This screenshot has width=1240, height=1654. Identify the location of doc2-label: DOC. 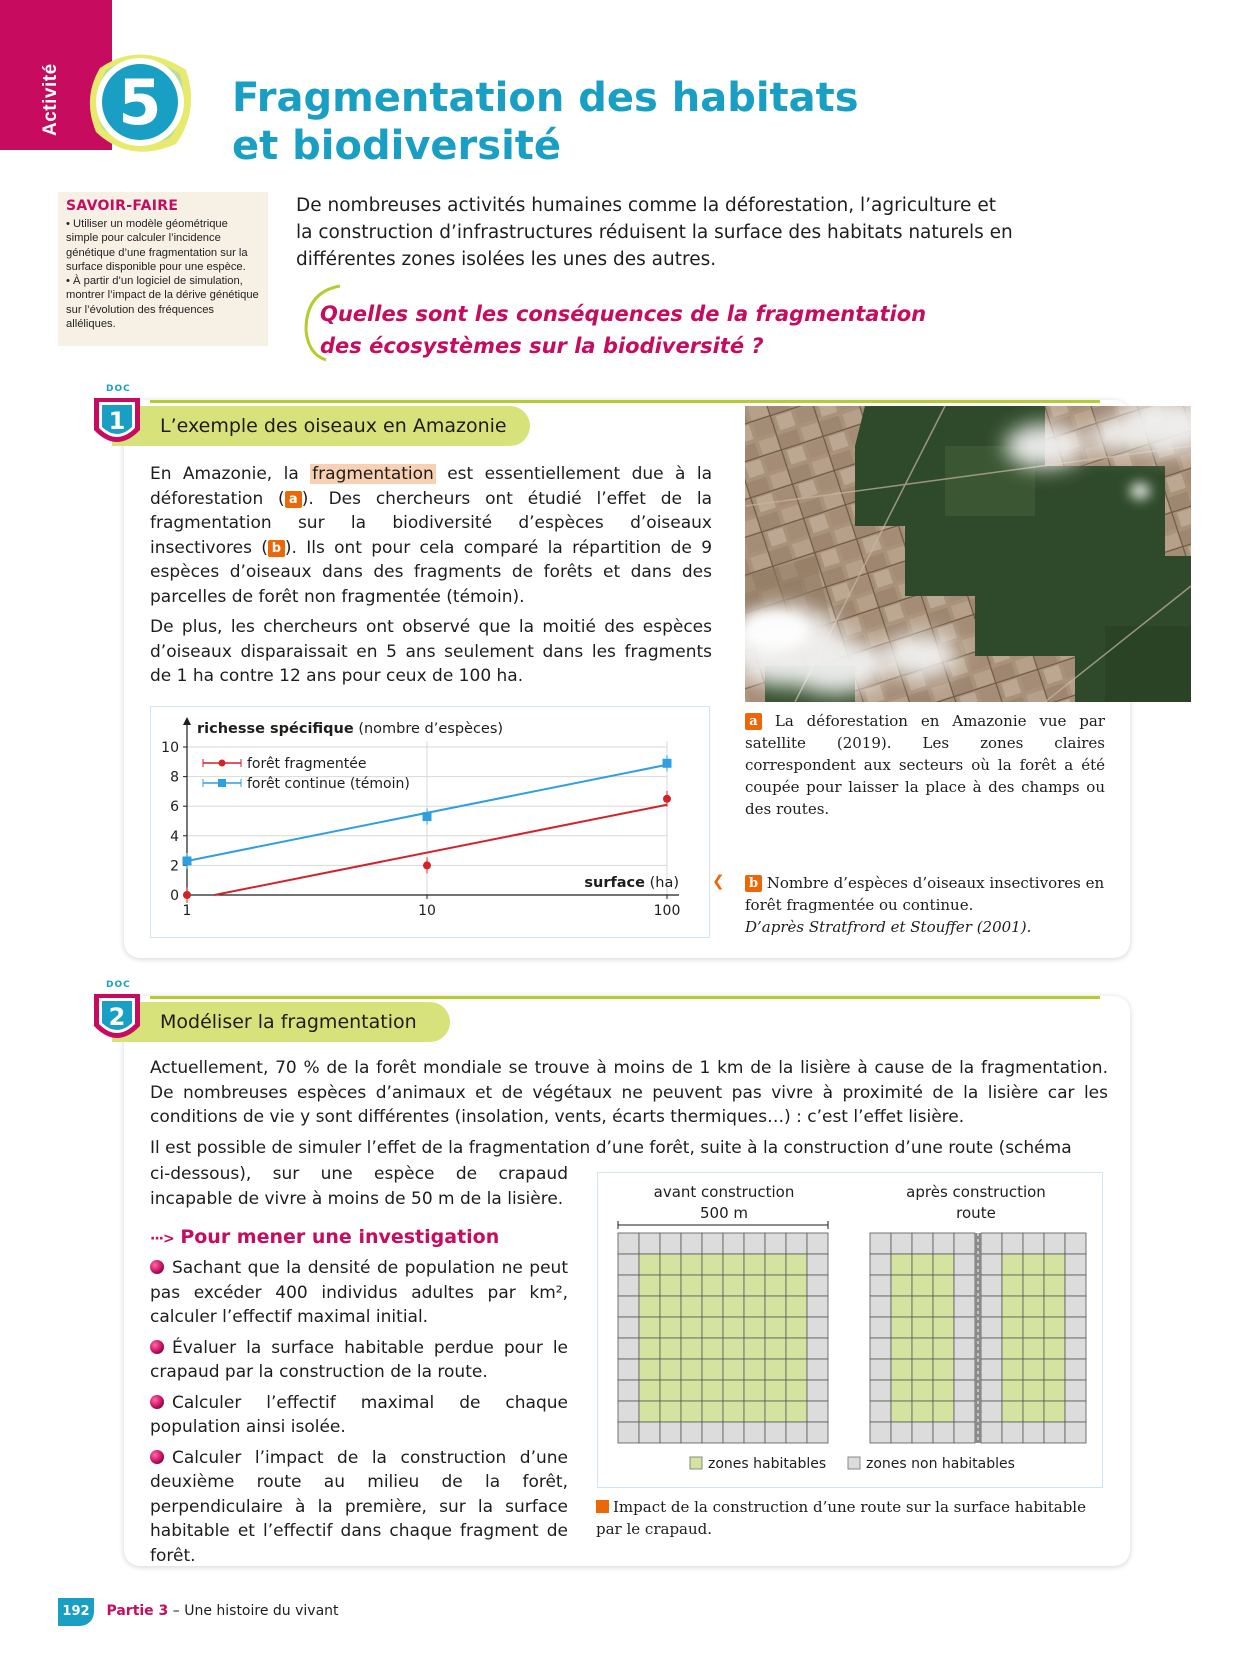
(118, 985).